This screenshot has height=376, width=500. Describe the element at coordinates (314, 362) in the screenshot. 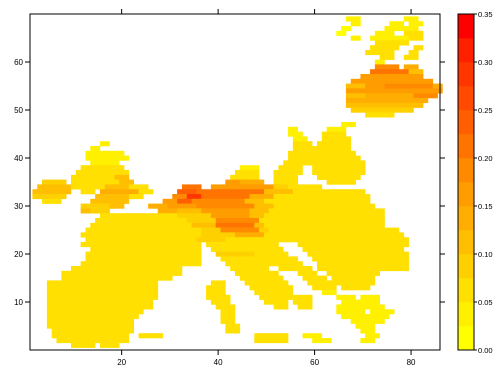

I see `x-tick-label: 60` at that location.